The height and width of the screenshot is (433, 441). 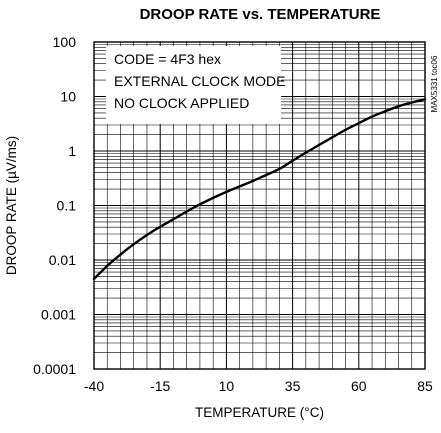 What do you see at coordinates (434, 83) in the screenshot?
I see `figure-id-label: MAX5331 toc06` at bounding box center [434, 83].